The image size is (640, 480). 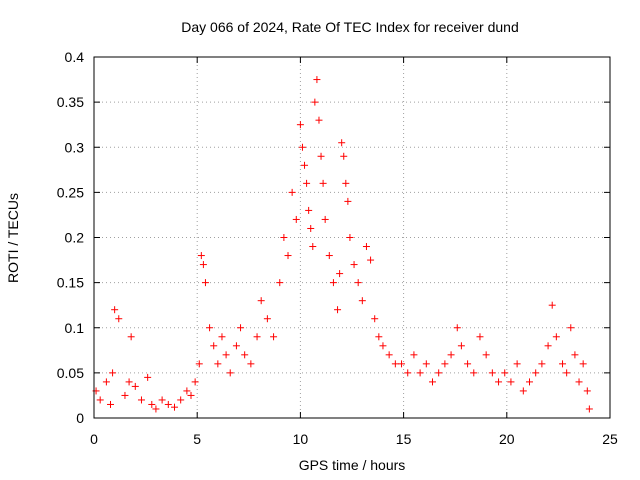 What do you see at coordinates (70, 373) in the screenshot?
I see `y-tick-label: 0.05` at bounding box center [70, 373].